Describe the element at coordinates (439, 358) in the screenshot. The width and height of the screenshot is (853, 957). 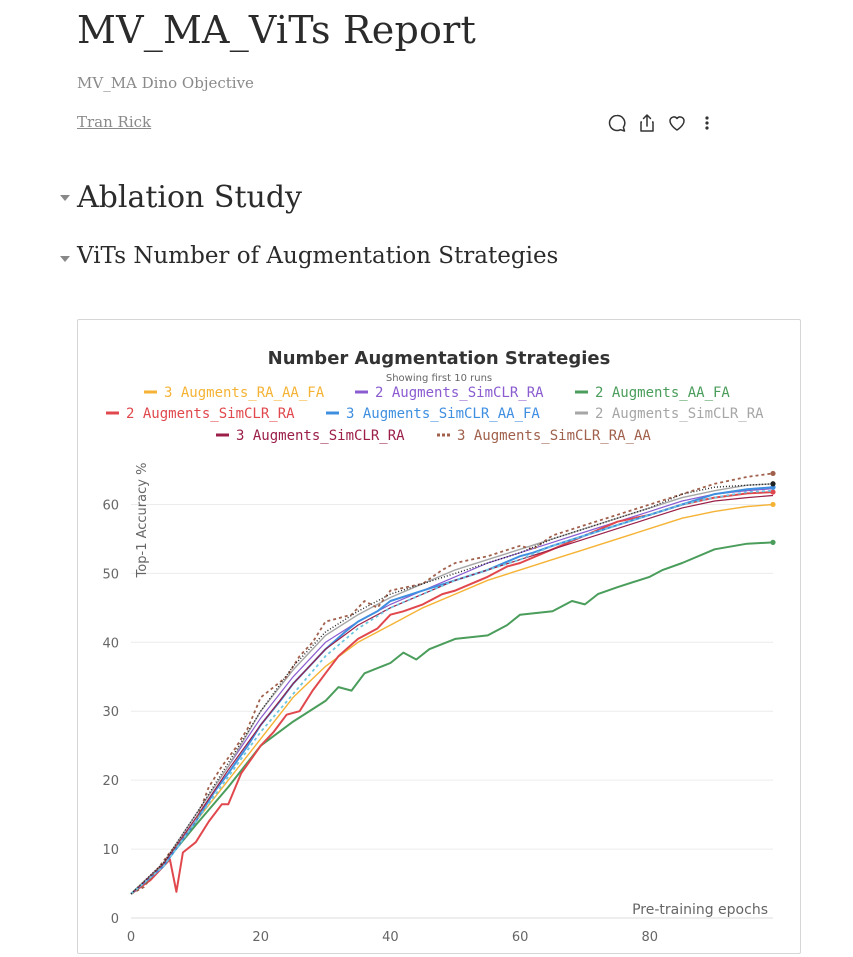
I see `chart-title: Number Augmentation Strategies` at that location.